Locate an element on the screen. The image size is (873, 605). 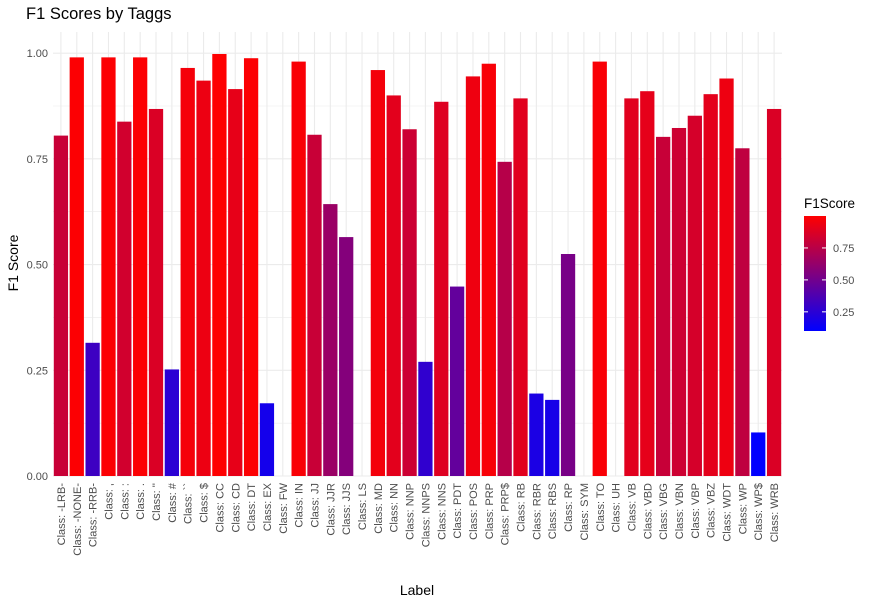
x-tick-label: Class: TO is located at coordinates (601, 507).